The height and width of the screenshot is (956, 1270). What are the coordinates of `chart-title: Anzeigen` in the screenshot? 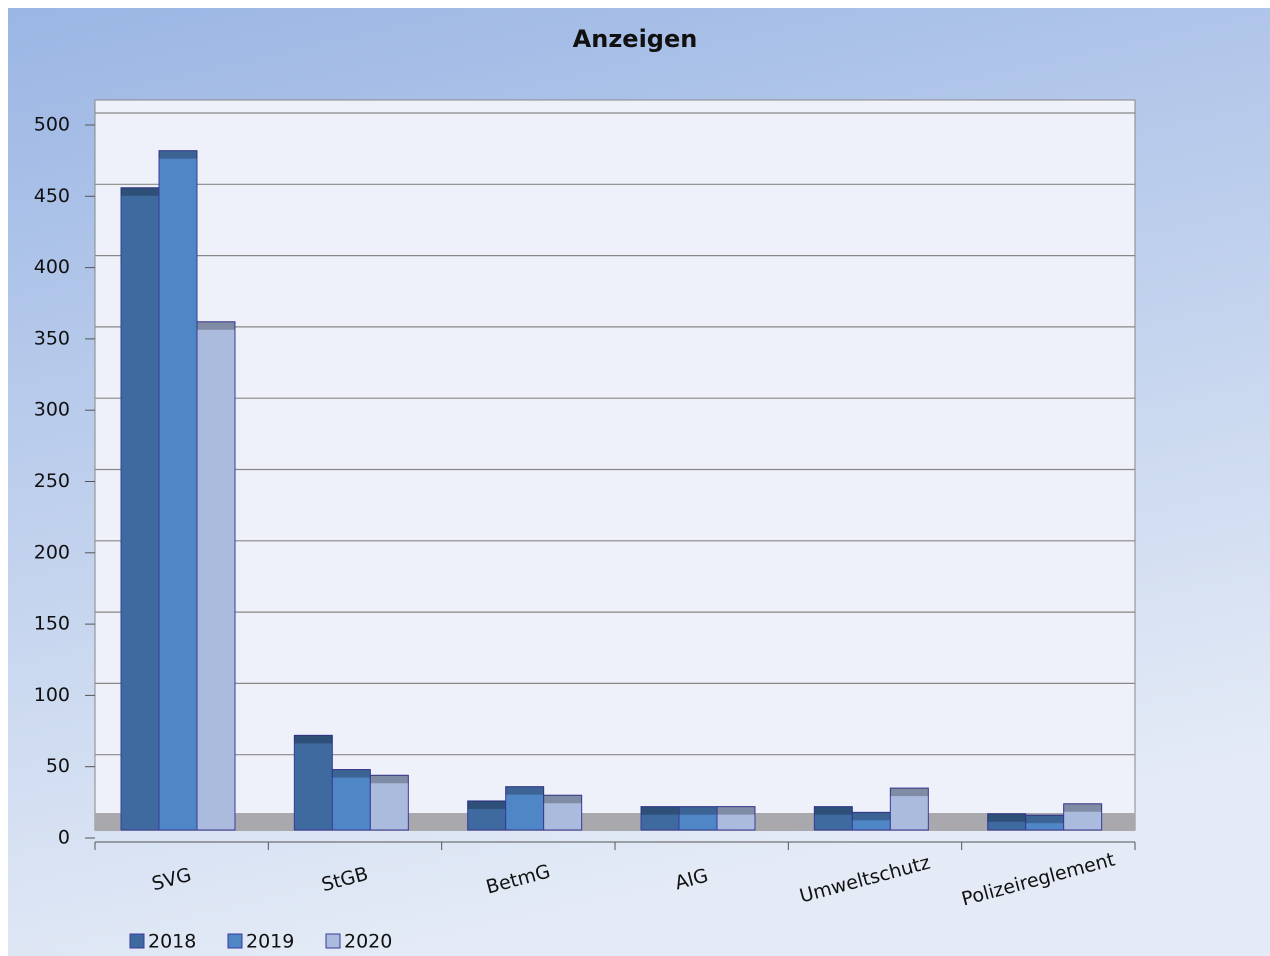 It's located at (635, 39).